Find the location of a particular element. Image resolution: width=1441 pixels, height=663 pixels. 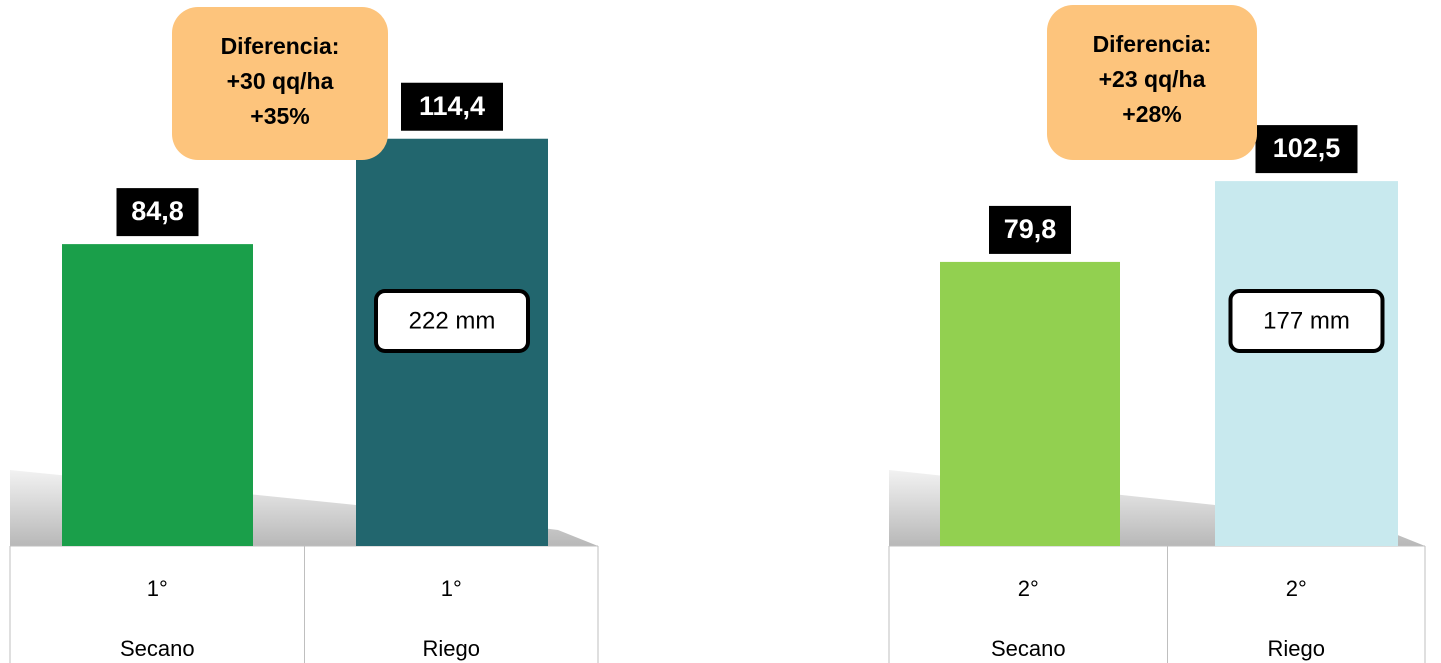

annotation: +30 qq/ha is located at coordinates (280, 81).